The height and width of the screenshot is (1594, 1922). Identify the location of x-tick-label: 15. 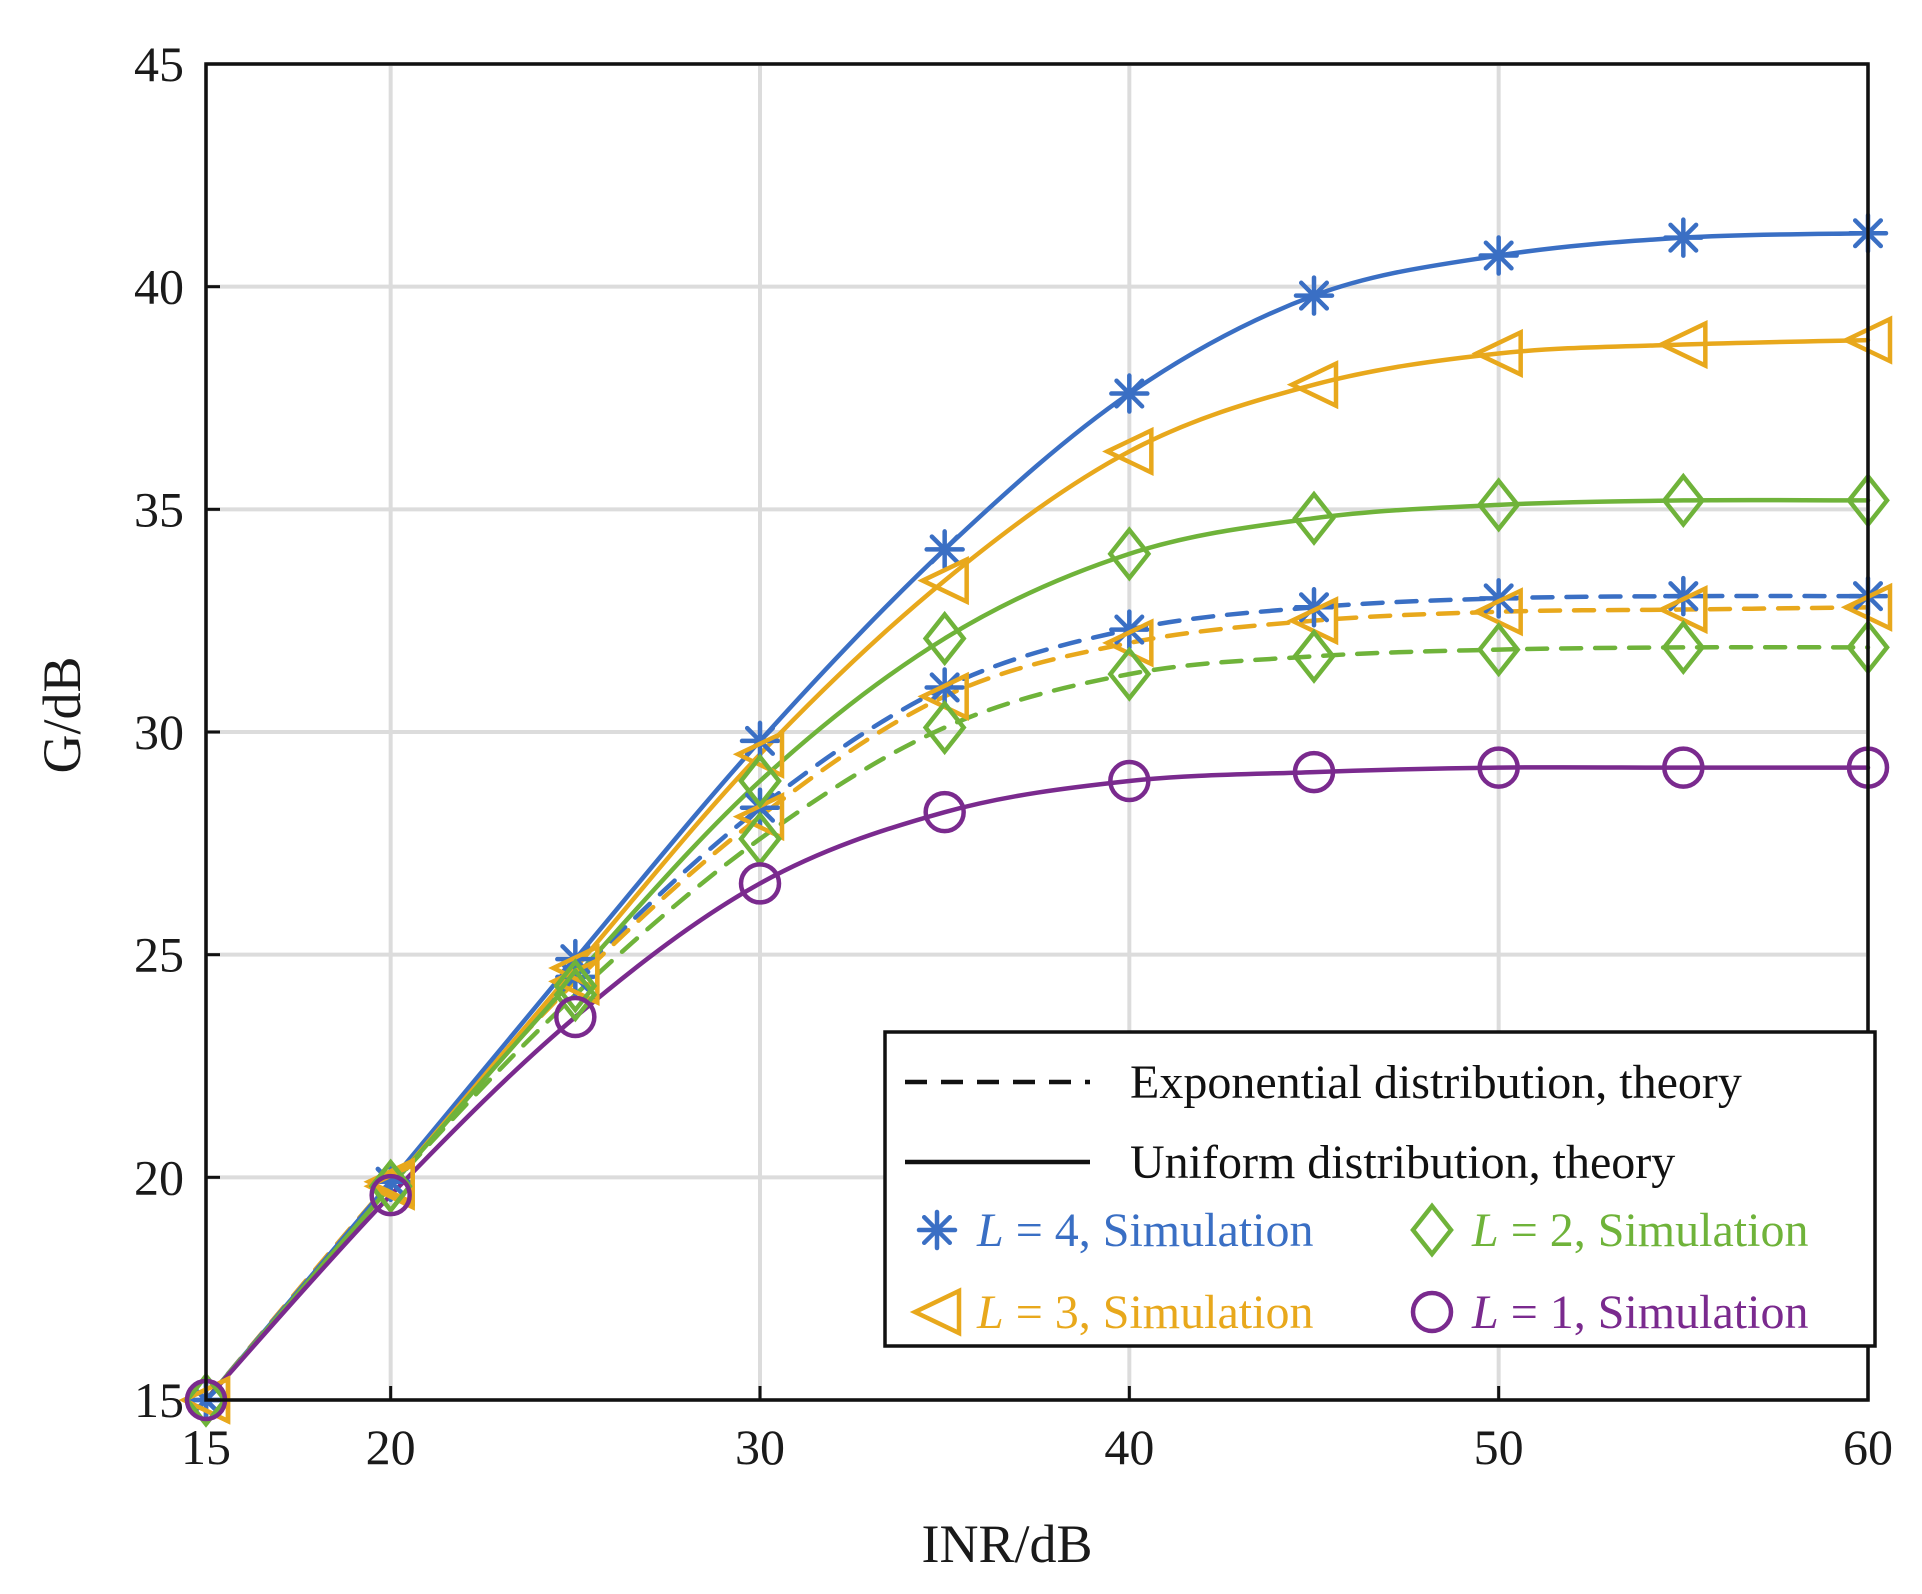
(206, 1447).